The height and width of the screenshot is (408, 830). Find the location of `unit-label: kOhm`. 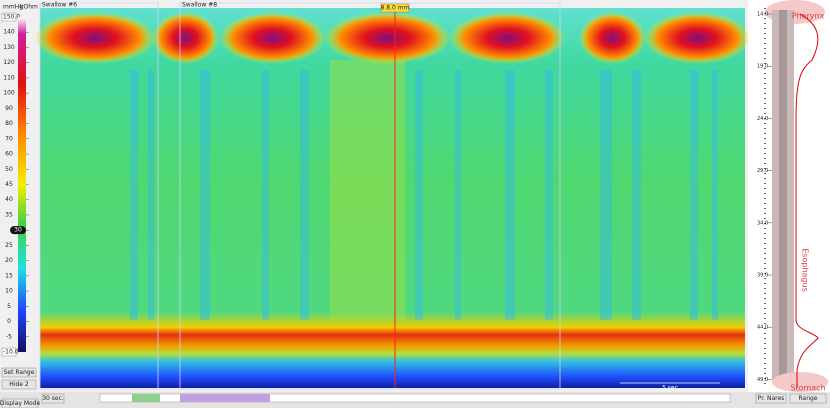

unit-label: kOhm is located at coordinates (29, 7).